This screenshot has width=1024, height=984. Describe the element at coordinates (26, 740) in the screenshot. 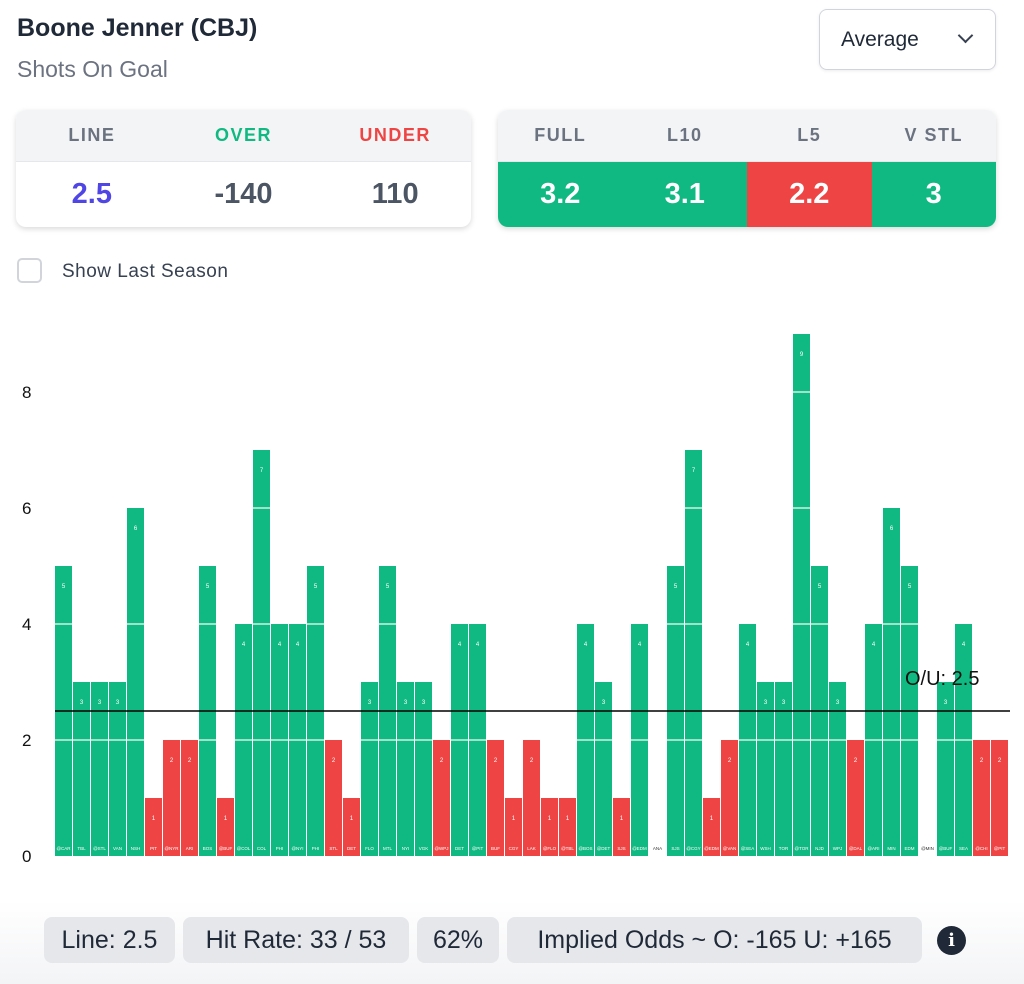

I see `y-tick-label: 2` at that location.